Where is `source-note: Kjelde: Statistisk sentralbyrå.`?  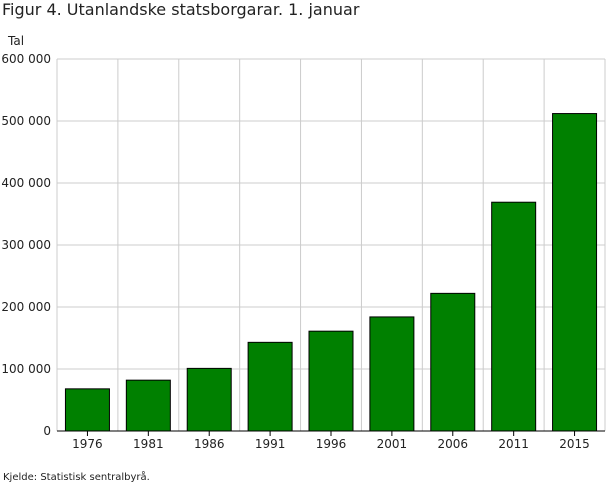 source-note: Kjelde: Statistisk sentralbyrå. is located at coordinates (76, 477).